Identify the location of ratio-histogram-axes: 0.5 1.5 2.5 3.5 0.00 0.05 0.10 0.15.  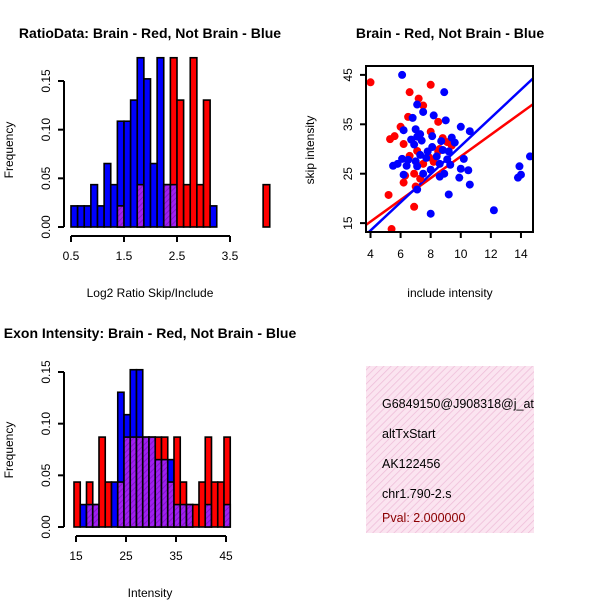
(139, 166).